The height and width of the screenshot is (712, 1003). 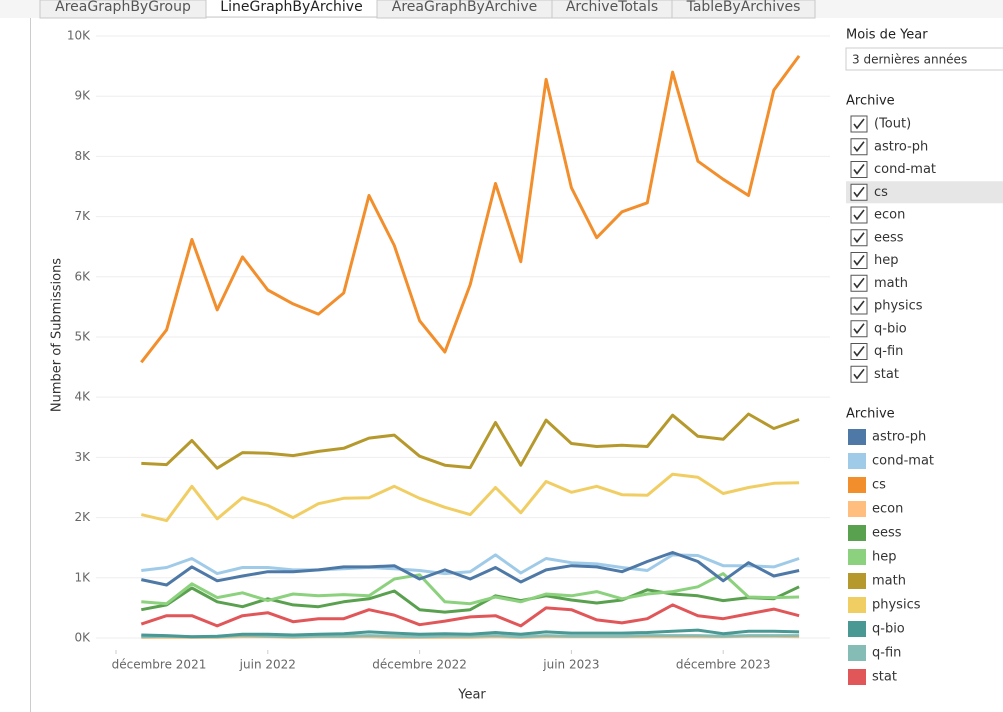 I want to click on y-tick-label: 3K, so click(x=82, y=457).